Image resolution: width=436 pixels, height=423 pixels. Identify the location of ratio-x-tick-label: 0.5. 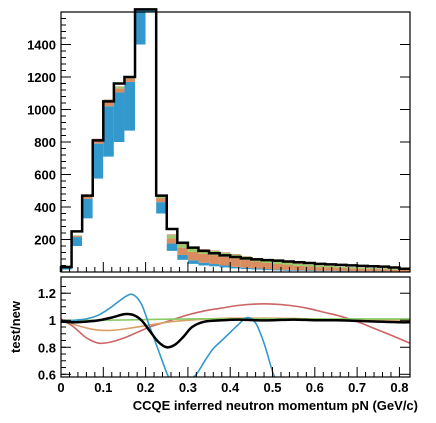
(272, 387).